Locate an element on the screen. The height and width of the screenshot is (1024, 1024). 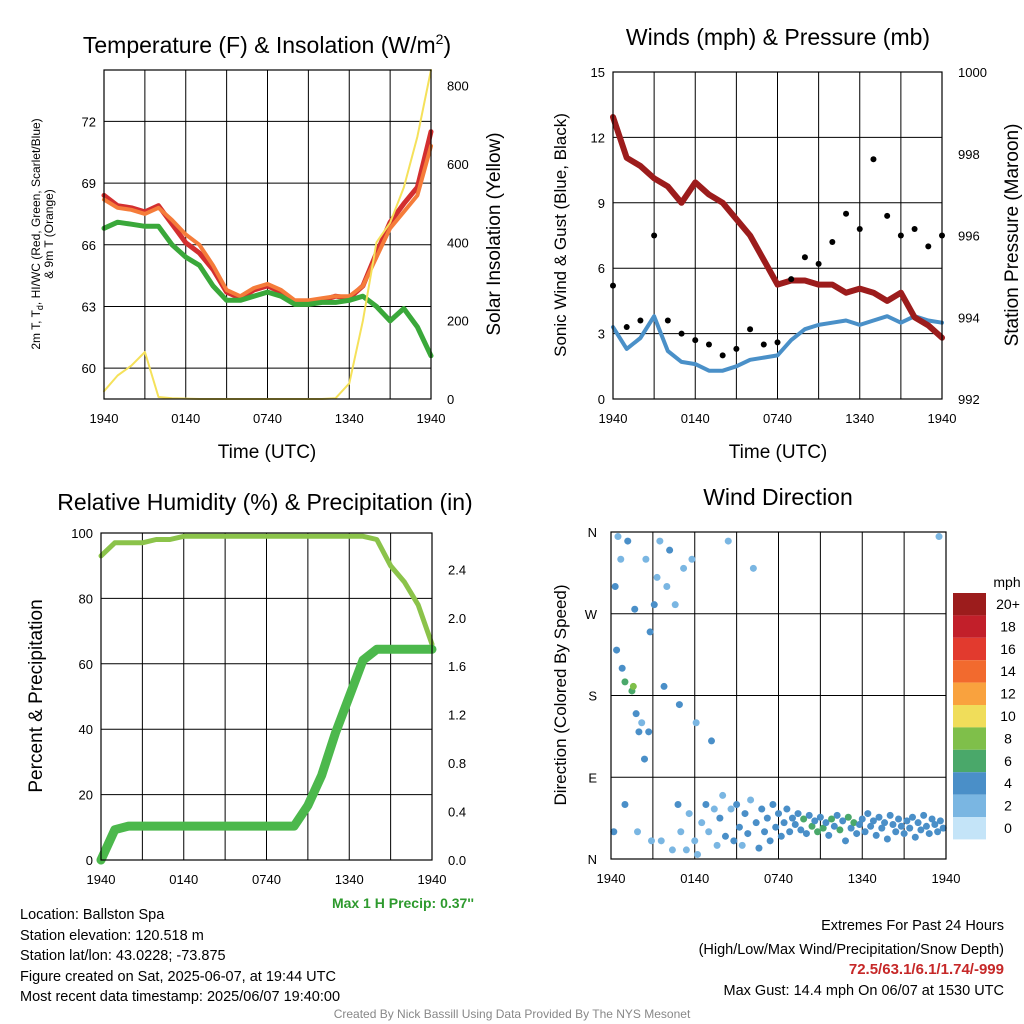
y-tick-label: E is located at coordinates (592, 777).